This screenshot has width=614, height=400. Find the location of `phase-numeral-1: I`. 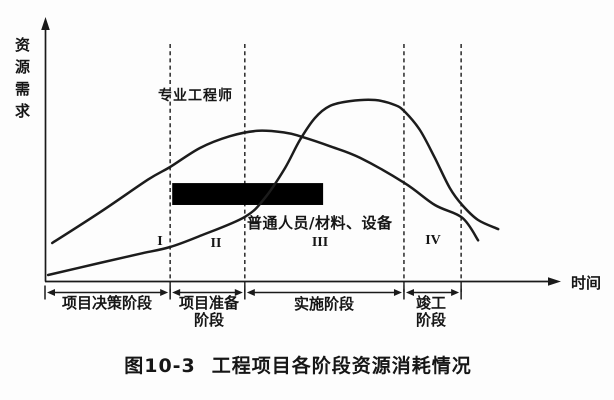

phase-numeral-1: I is located at coordinates (160, 241).